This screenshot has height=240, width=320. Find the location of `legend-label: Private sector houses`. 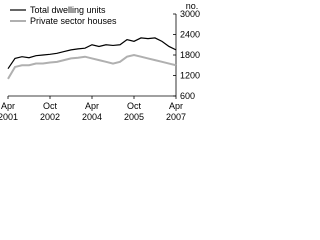

legend-label: Private sector houses is located at coordinates (73, 21).